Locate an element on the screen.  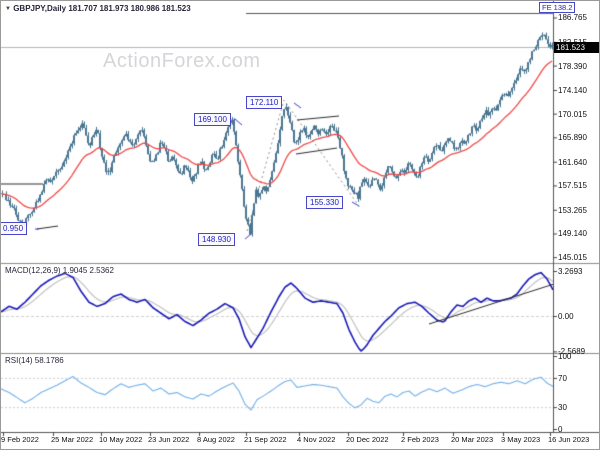
expander-icon: ▼ is located at coordinates (8, 9).